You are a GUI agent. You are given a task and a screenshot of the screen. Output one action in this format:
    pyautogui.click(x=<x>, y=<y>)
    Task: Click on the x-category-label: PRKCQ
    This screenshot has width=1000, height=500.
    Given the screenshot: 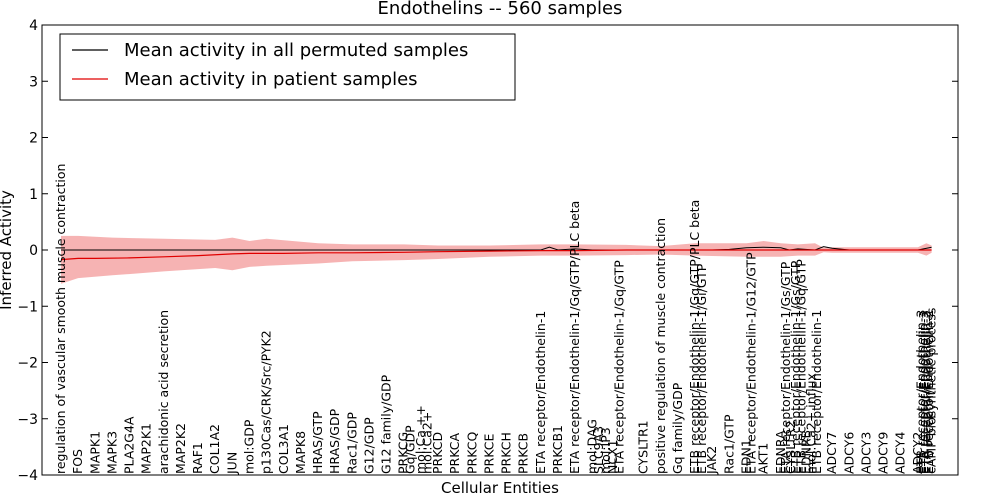 What is the action you would take?
    pyautogui.click(x=471, y=453)
    